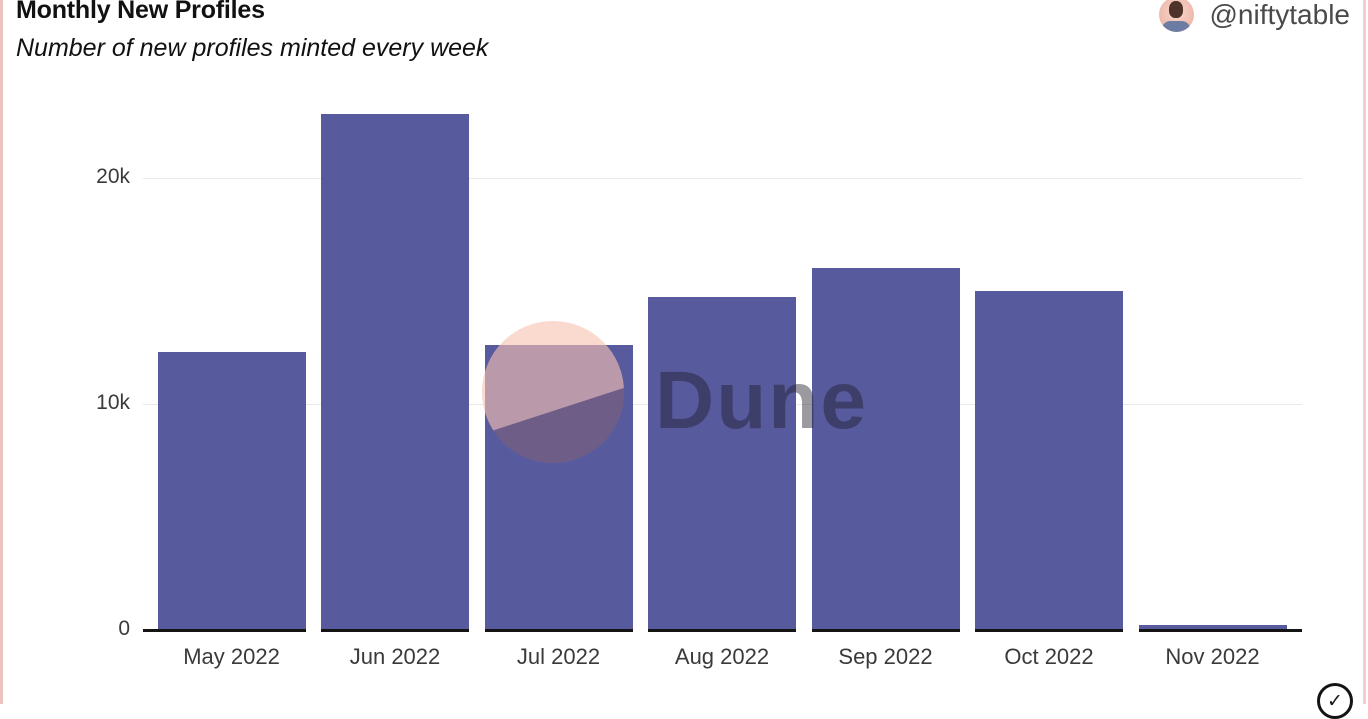 The width and height of the screenshot is (1368, 719). Describe the element at coordinates (885, 448) in the screenshot. I see `bar-sep-2022` at that location.